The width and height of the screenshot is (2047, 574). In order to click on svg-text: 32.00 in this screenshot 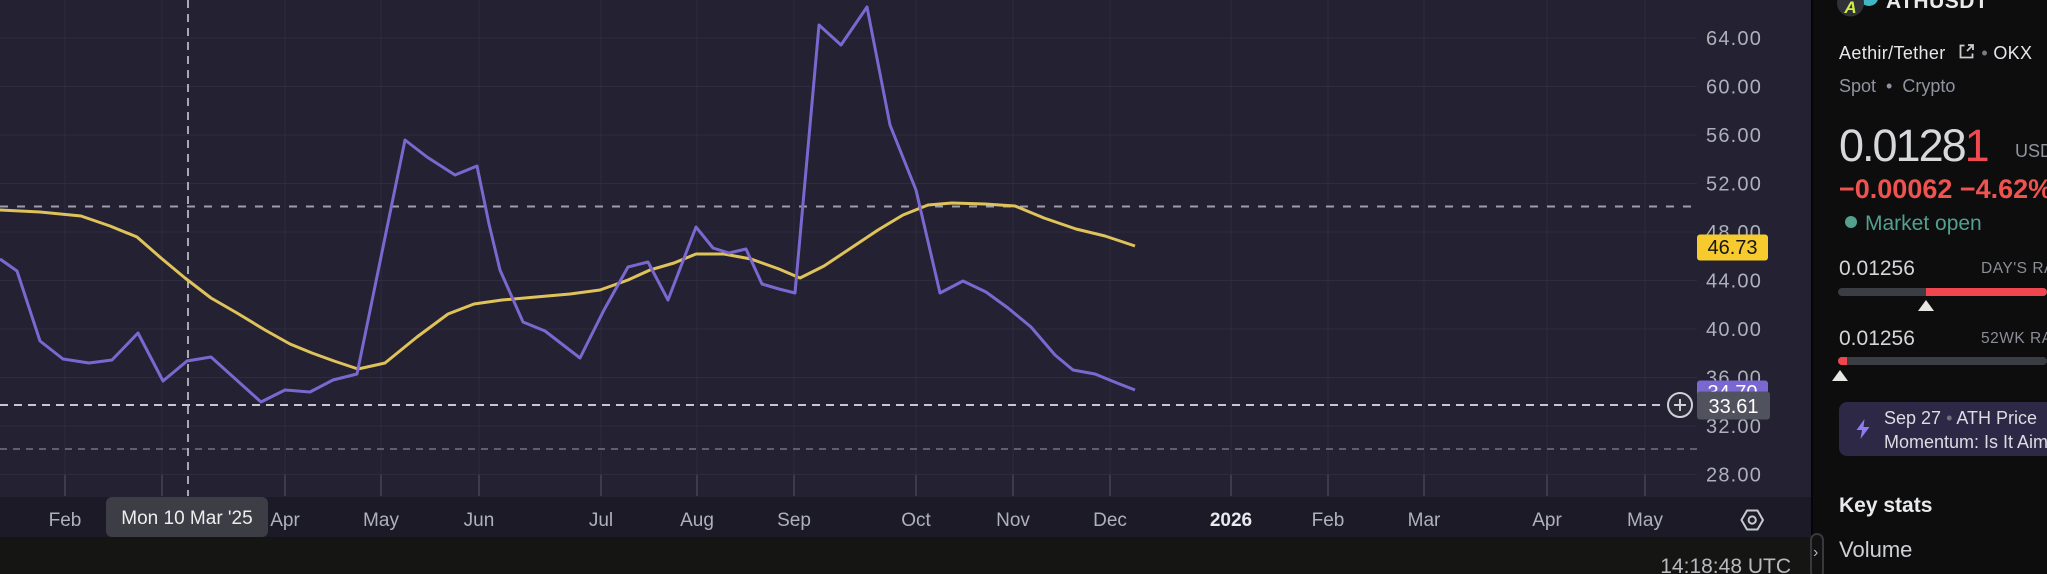, I will do `click(1734, 427)`.